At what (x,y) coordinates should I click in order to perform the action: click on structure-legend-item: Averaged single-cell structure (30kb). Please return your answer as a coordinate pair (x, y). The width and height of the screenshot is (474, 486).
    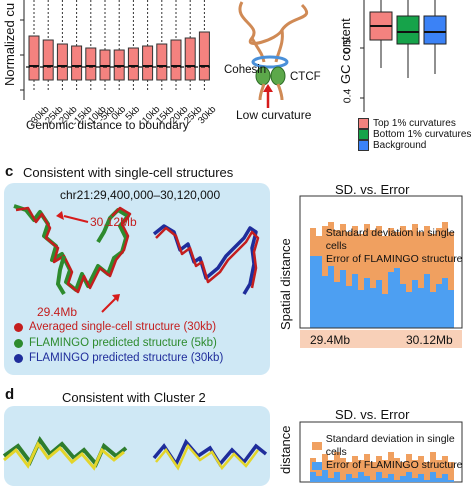
    Looking at the image, I should click on (118, 328).